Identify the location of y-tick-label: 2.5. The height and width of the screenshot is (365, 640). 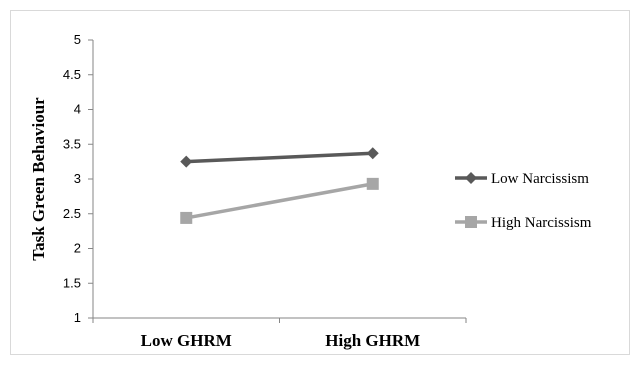
(72, 213).